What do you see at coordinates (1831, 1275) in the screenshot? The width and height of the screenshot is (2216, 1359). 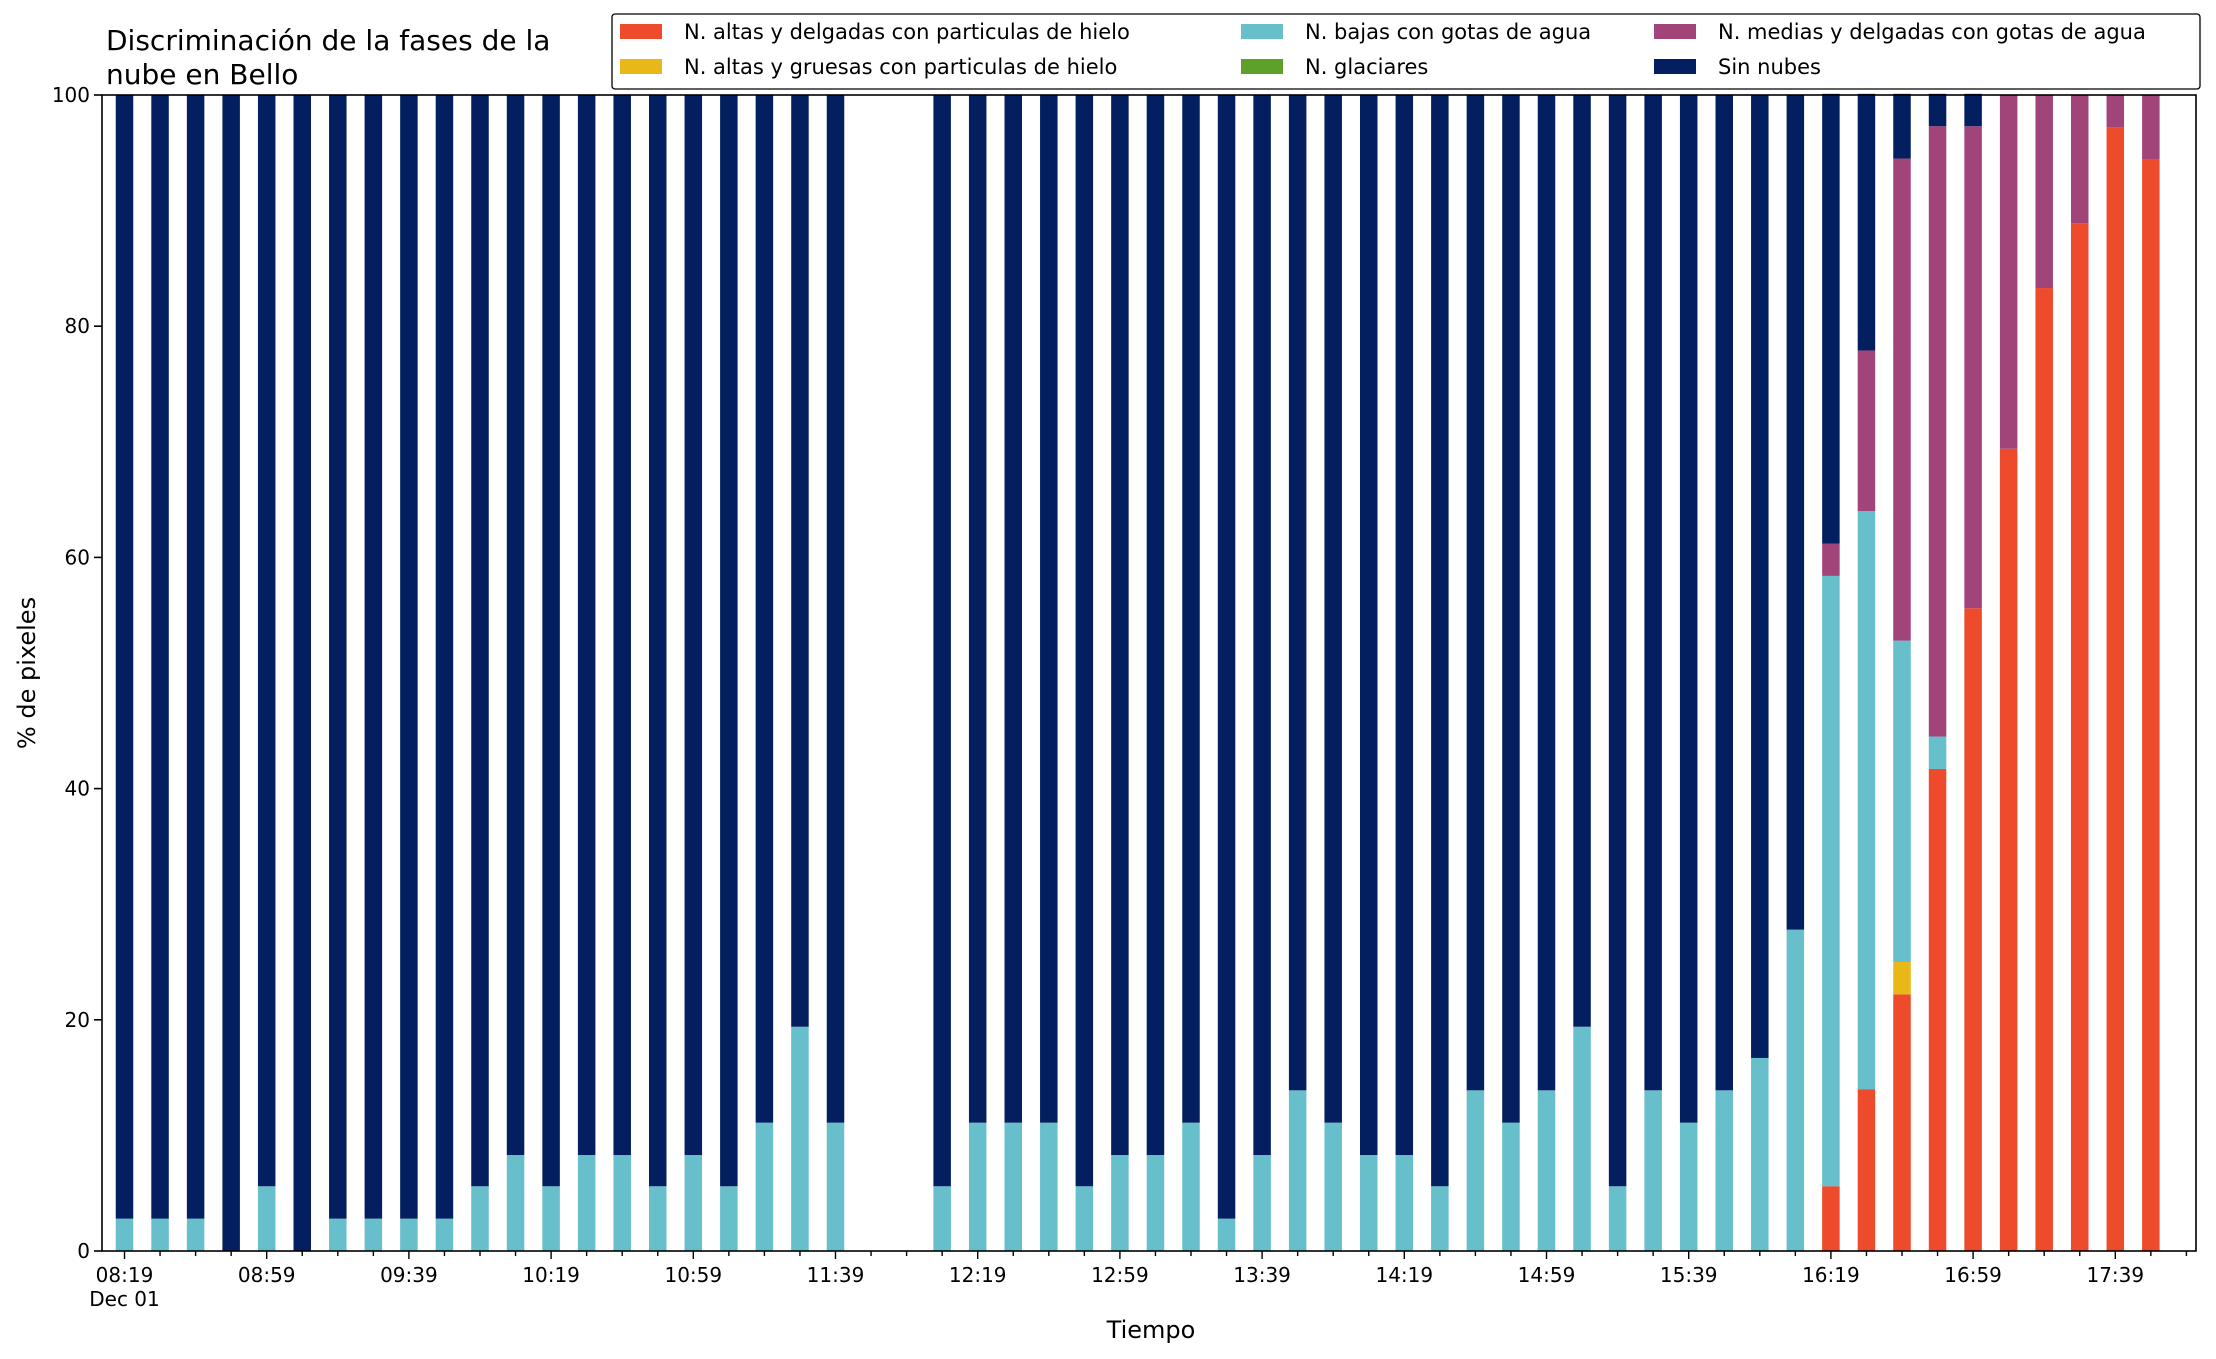 I see `x-tick-label: 16:19` at bounding box center [1831, 1275].